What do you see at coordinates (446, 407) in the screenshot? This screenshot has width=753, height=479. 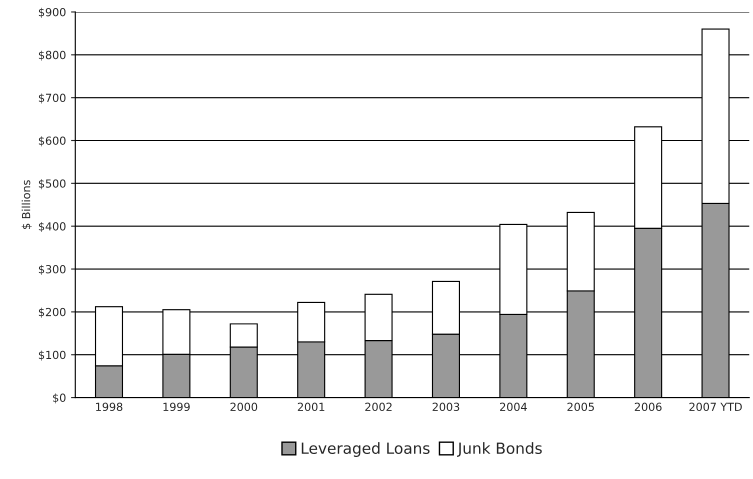 I see `x-tick-label: 2003` at bounding box center [446, 407].